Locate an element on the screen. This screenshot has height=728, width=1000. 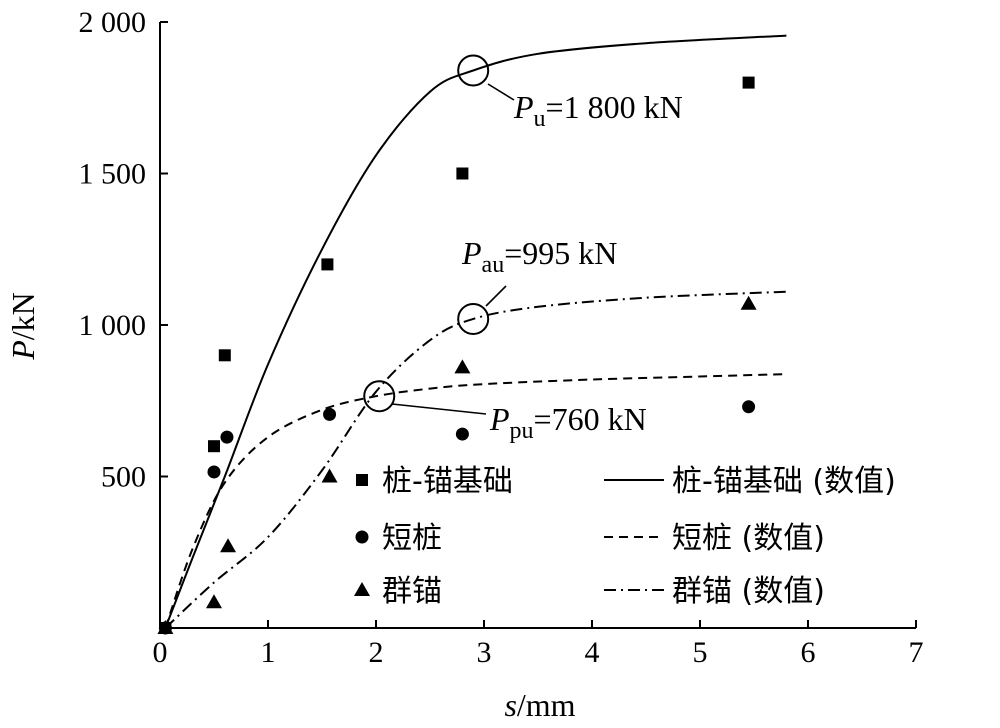
legend-label: 短桩 is located at coordinates (412, 538).